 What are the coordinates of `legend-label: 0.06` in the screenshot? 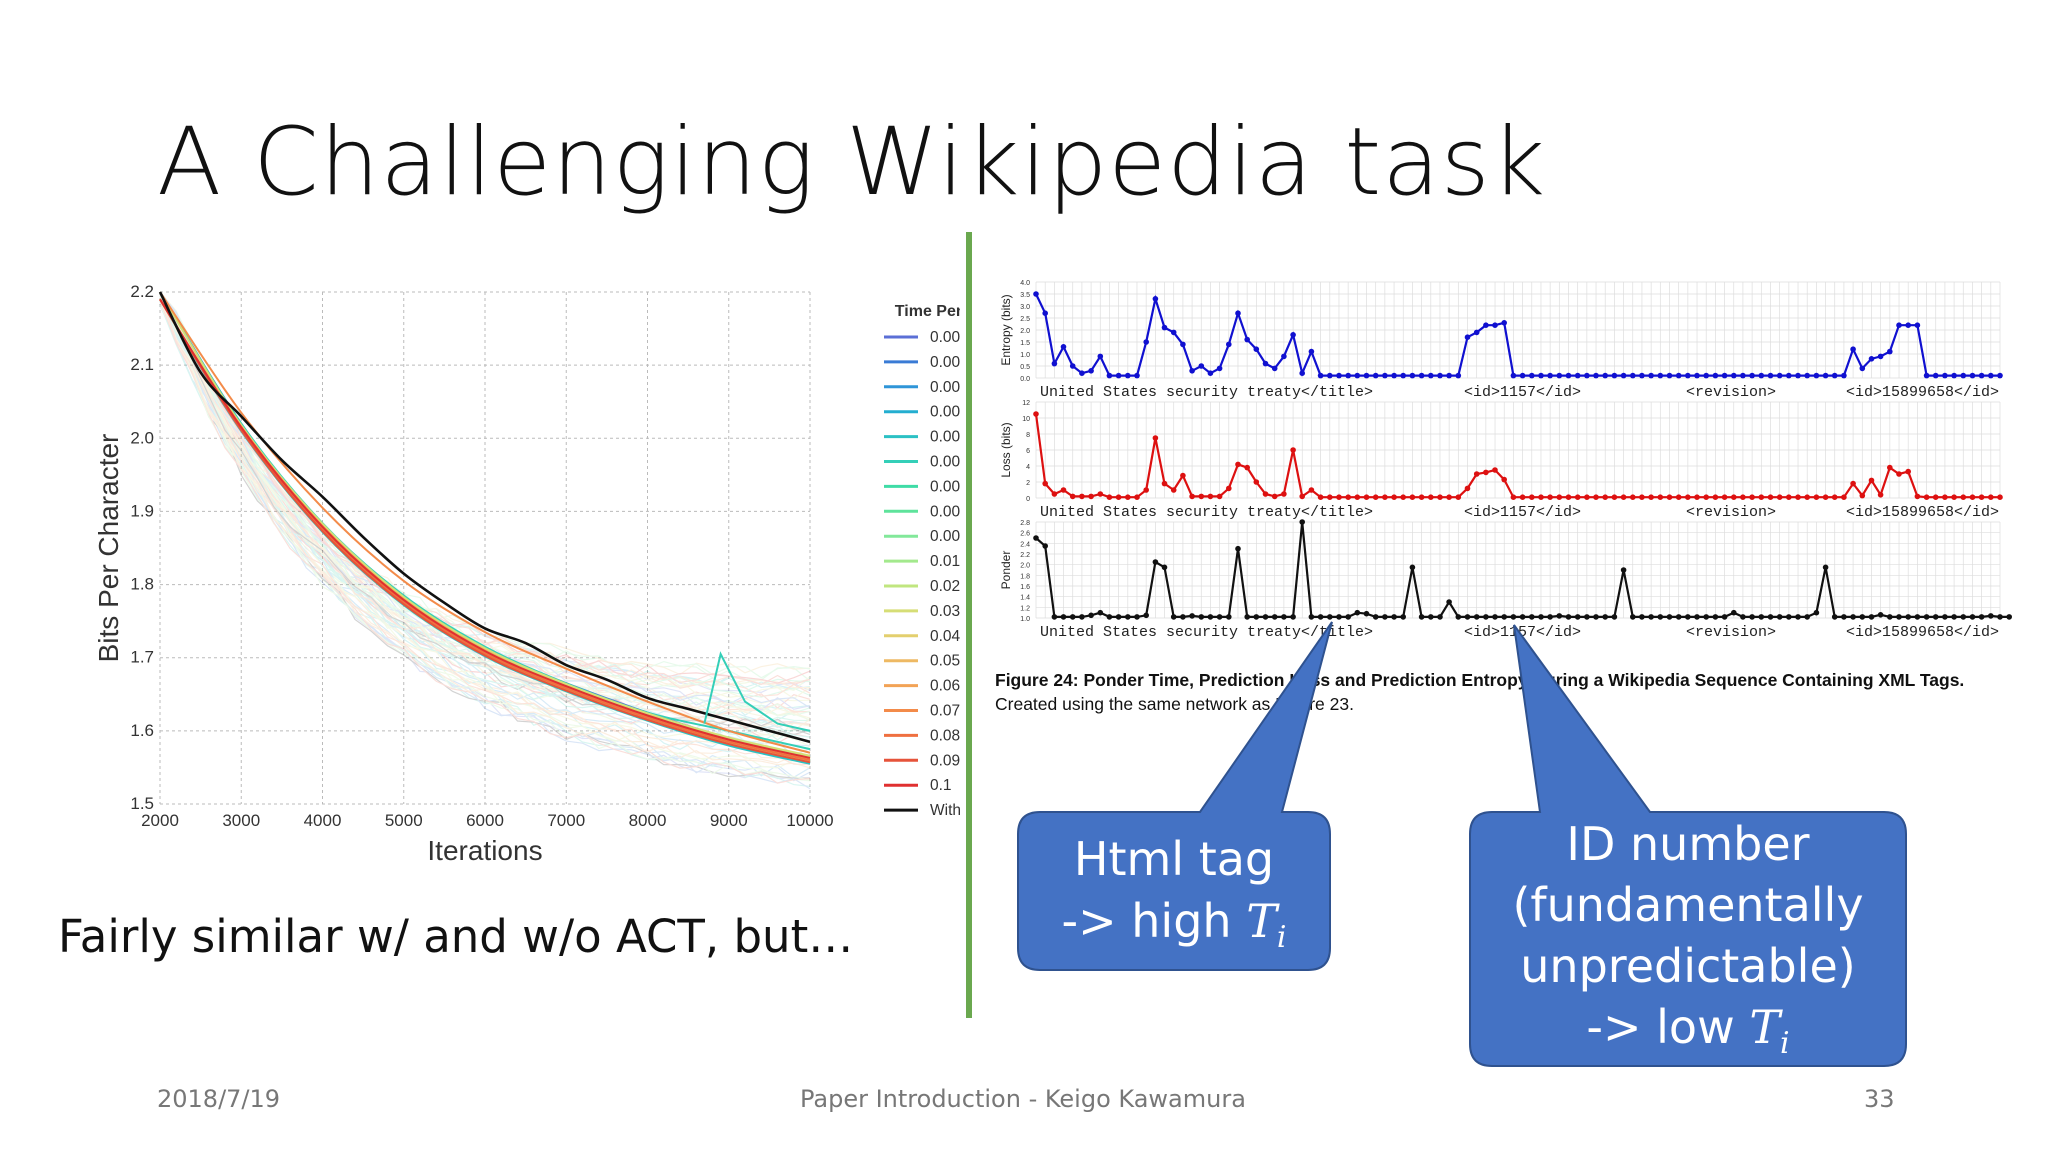 It's located at (945, 686).